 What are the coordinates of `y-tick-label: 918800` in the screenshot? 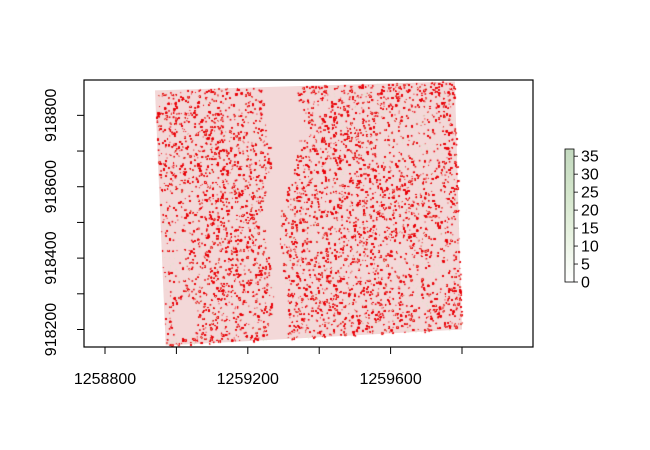 It's located at (51, 115).